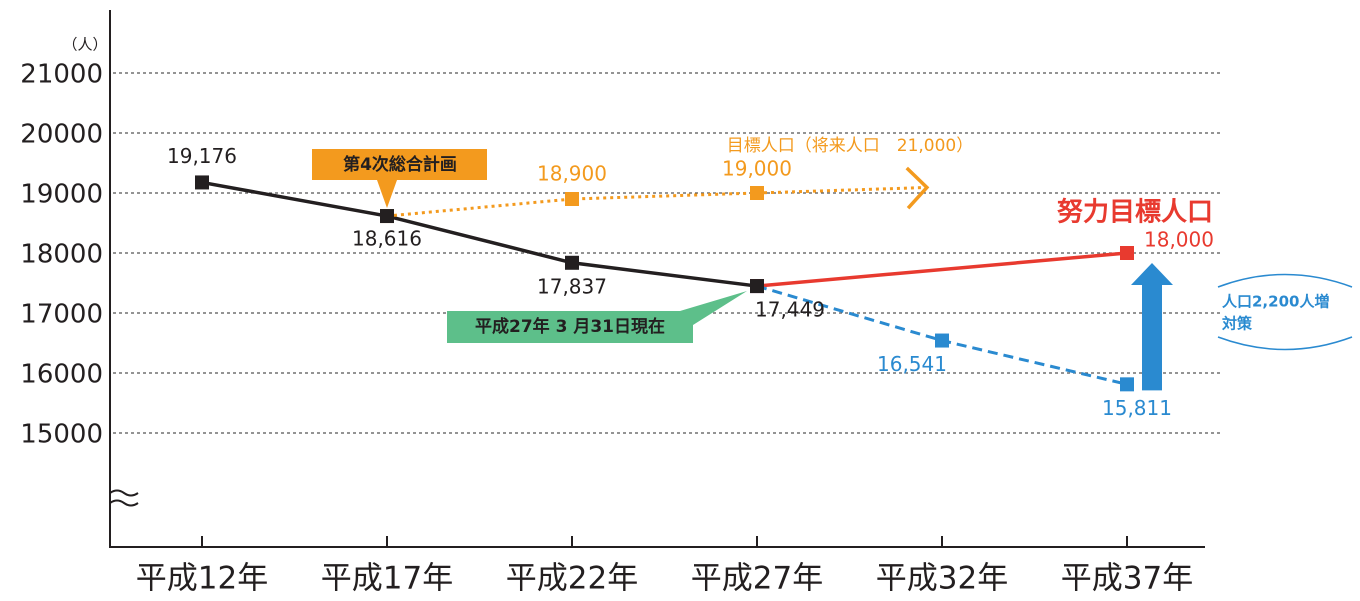  Describe the element at coordinates (850, 146) in the screenshot. I see `series-name: 目標人口（将来人口 21,000）` at that location.